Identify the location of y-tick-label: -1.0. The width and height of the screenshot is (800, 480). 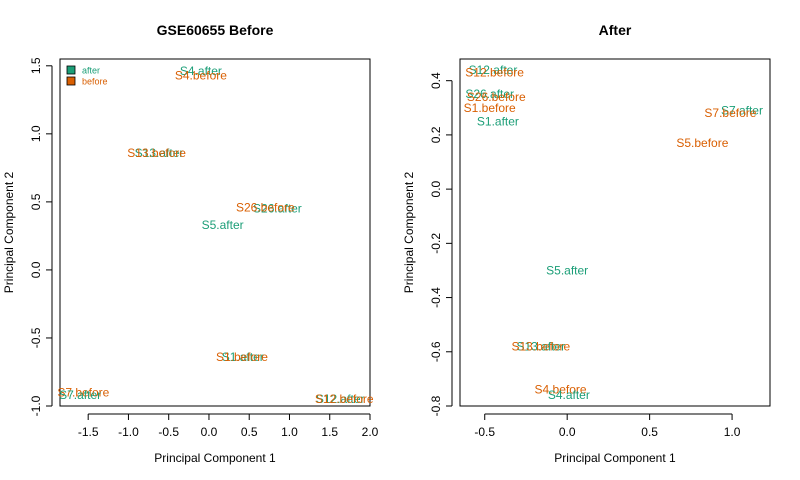
(36, 405).